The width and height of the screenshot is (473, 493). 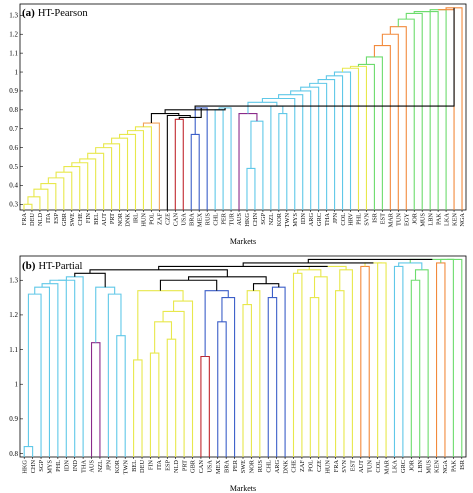 I want to click on panel-name: HT-Partial, so click(x=60, y=266).